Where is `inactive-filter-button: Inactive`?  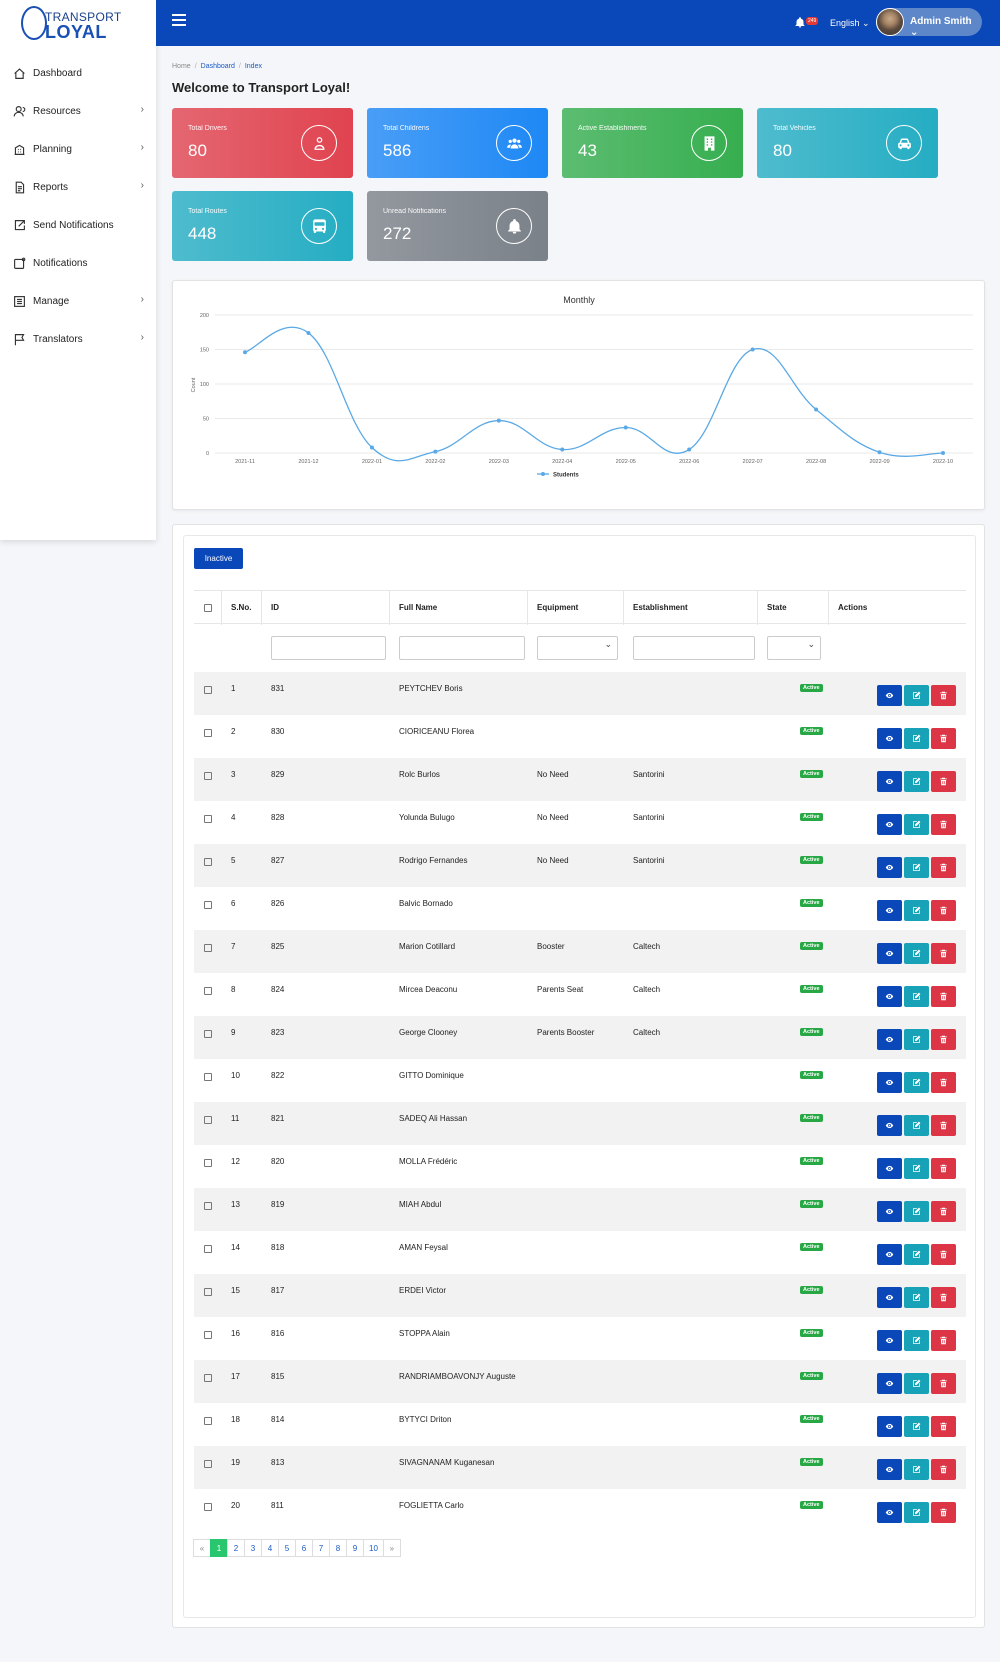
inactive-filter-button: Inactive is located at coordinates (218, 558).